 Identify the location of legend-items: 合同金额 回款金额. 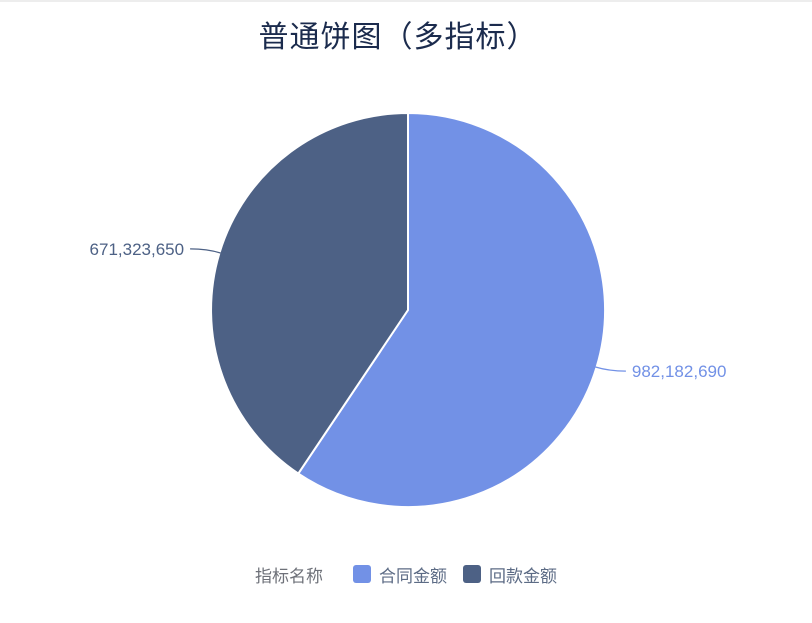
(455, 574).